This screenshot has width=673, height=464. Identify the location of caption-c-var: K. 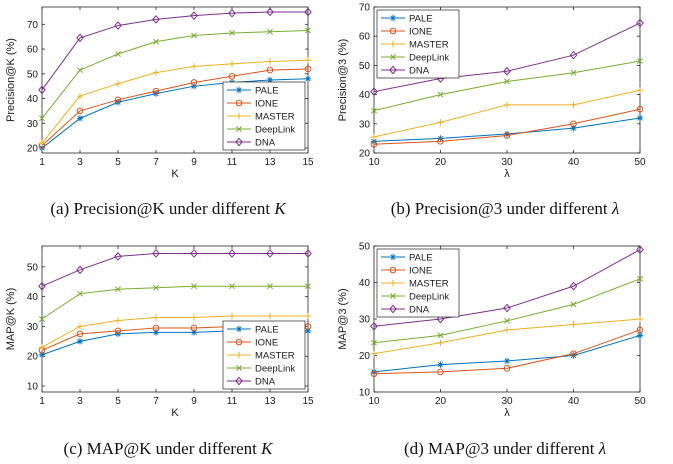
(267, 448).